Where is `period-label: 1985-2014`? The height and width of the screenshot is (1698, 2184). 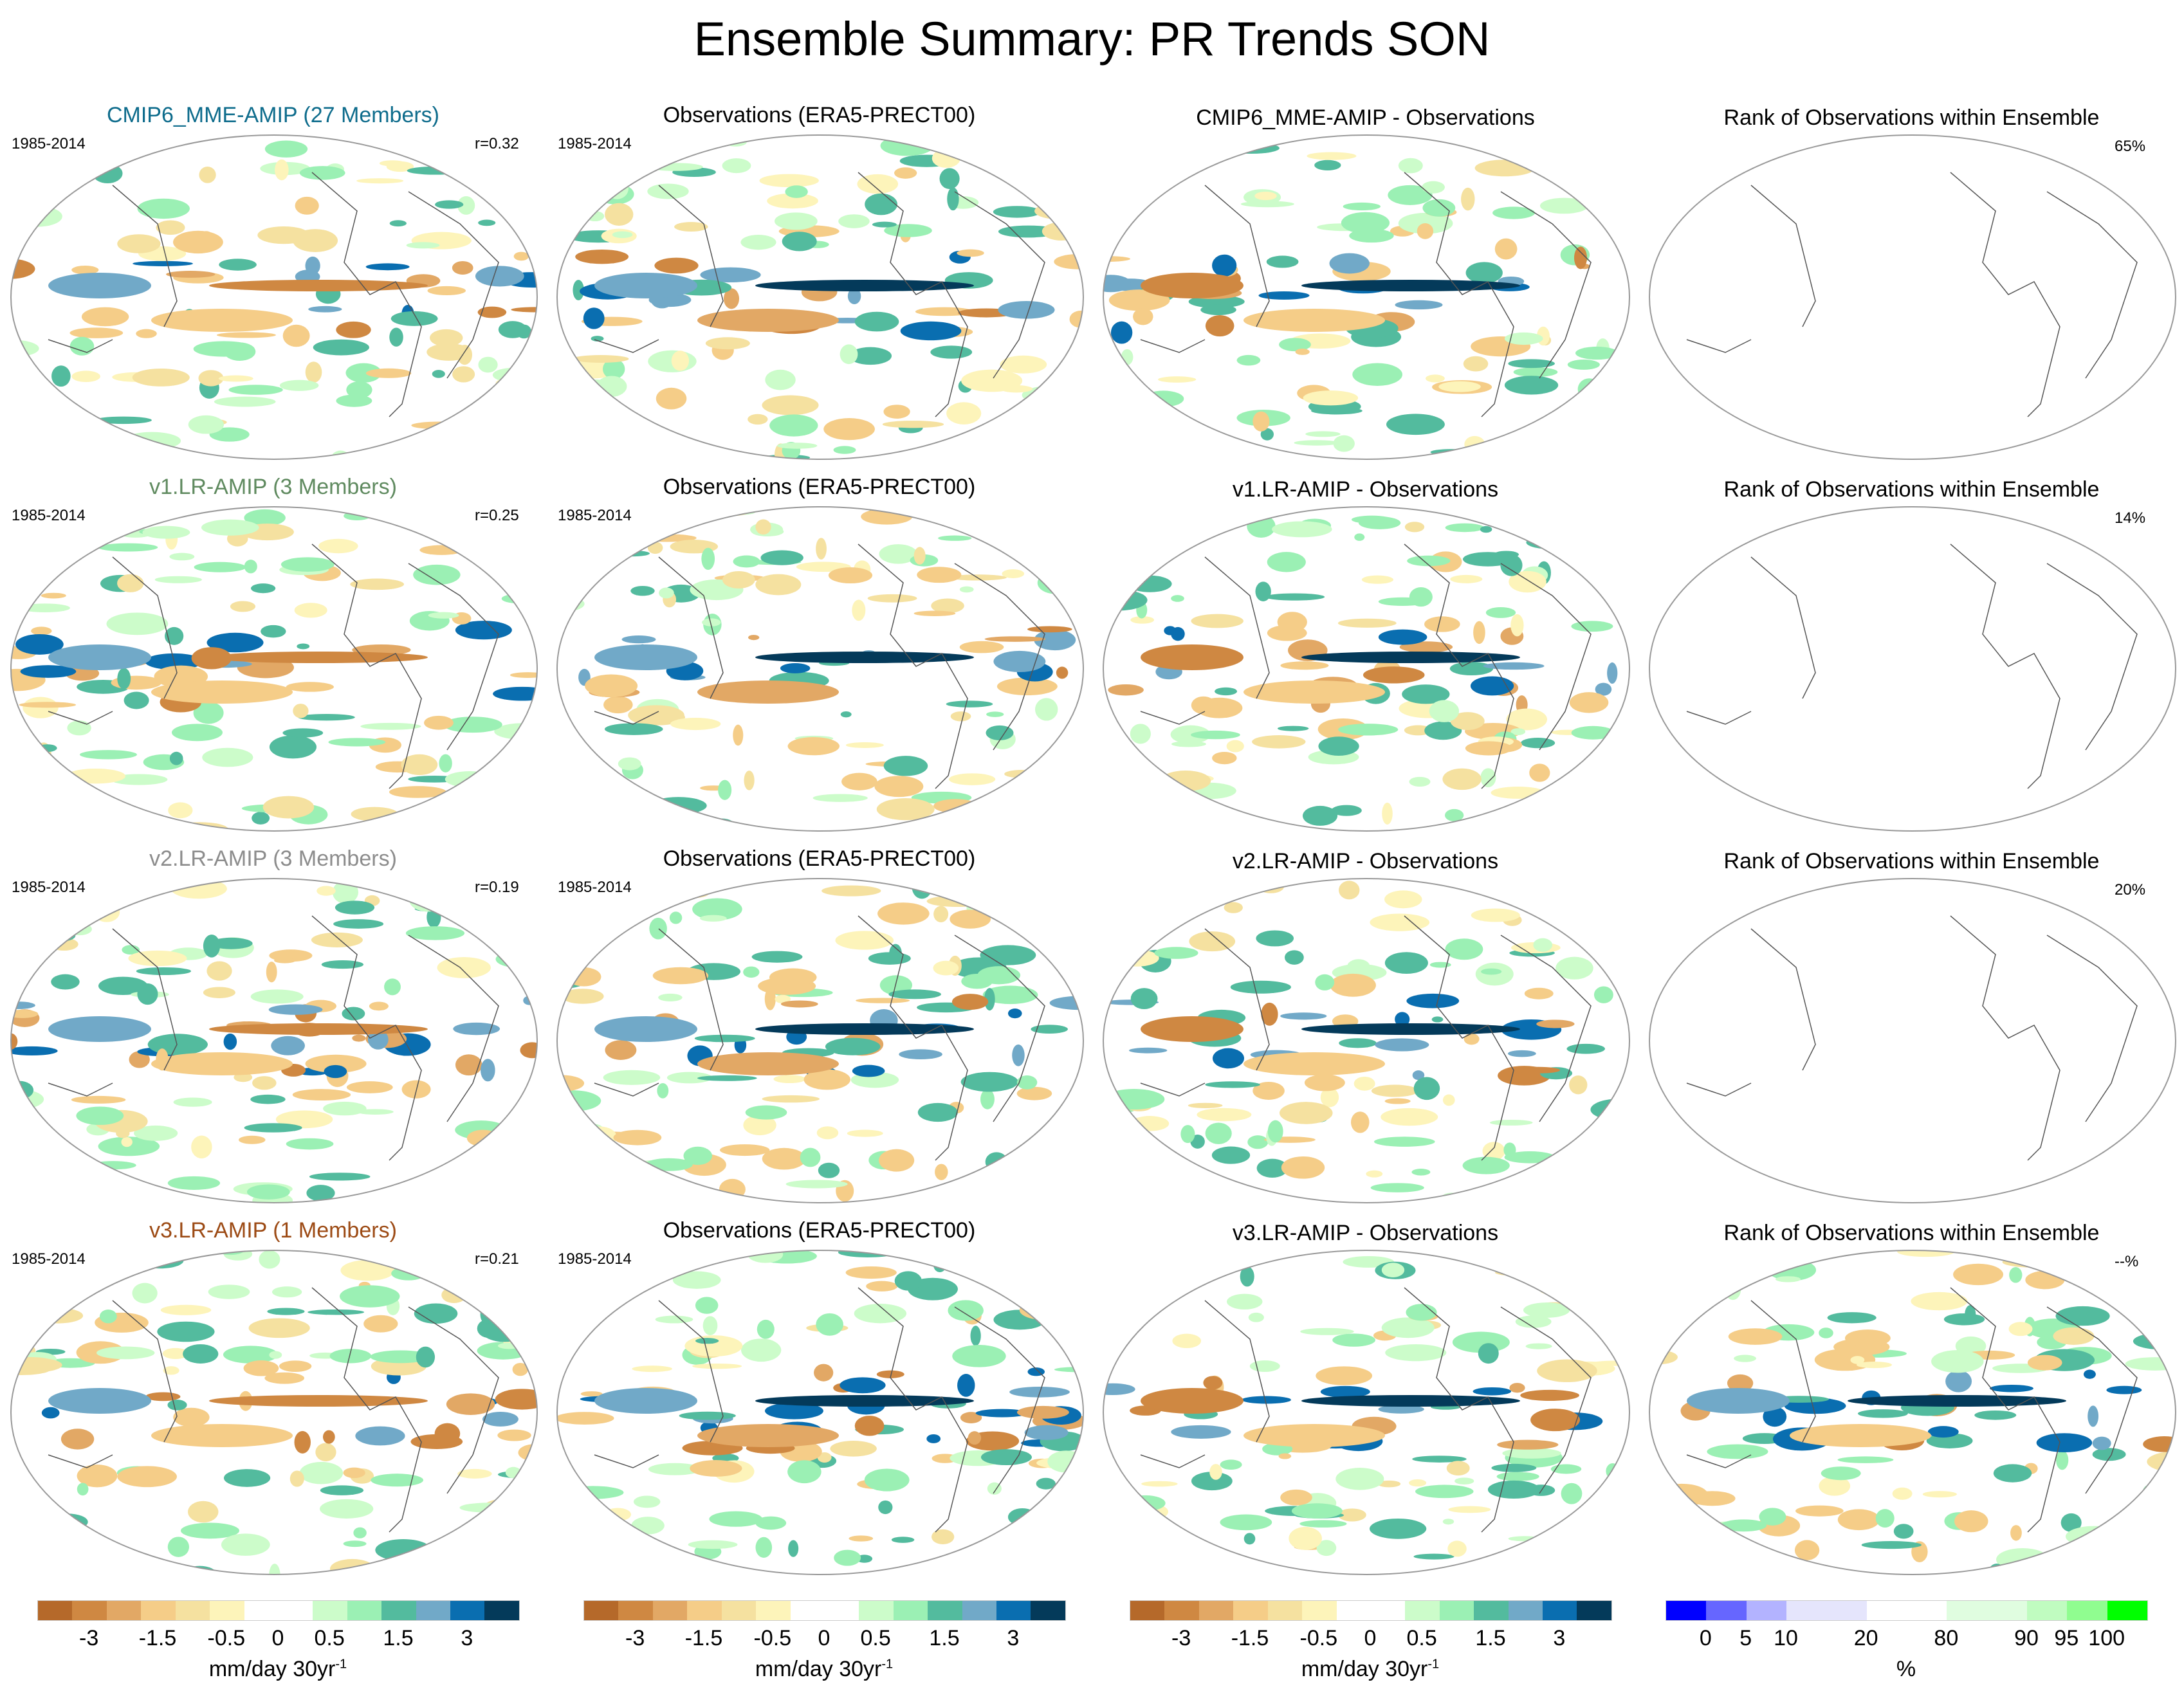 period-label: 1985-2014 is located at coordinates (49, 515).